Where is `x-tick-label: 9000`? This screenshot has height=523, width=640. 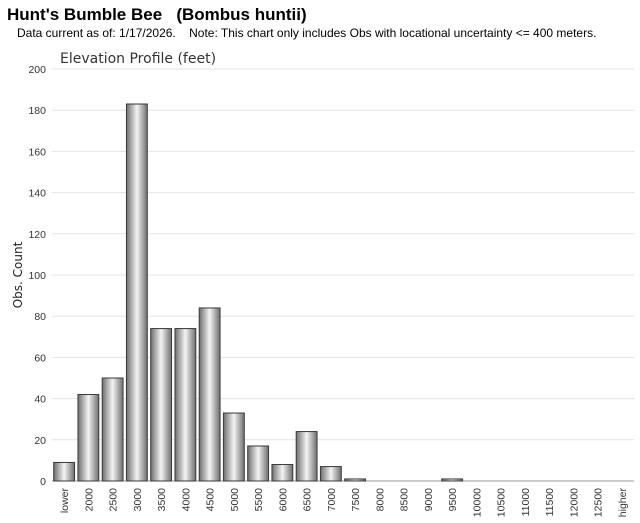 x-tick-label: 9000 is located at coordinates (429, 500).